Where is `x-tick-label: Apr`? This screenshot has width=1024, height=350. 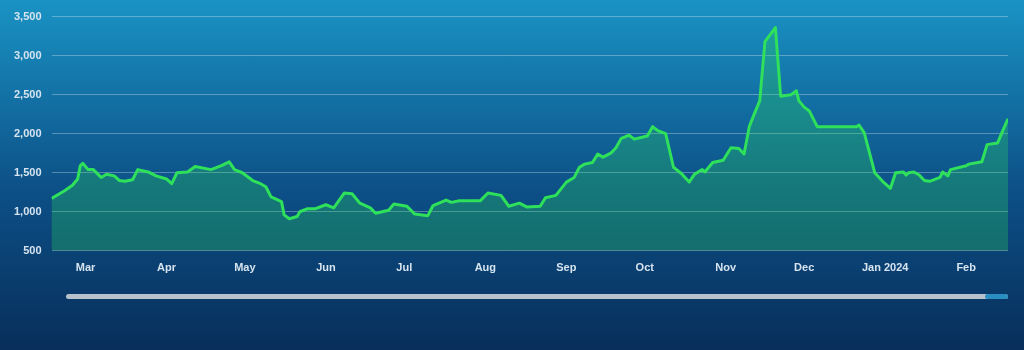 x-tick-label: Apr is located at coordinates (167, 267).